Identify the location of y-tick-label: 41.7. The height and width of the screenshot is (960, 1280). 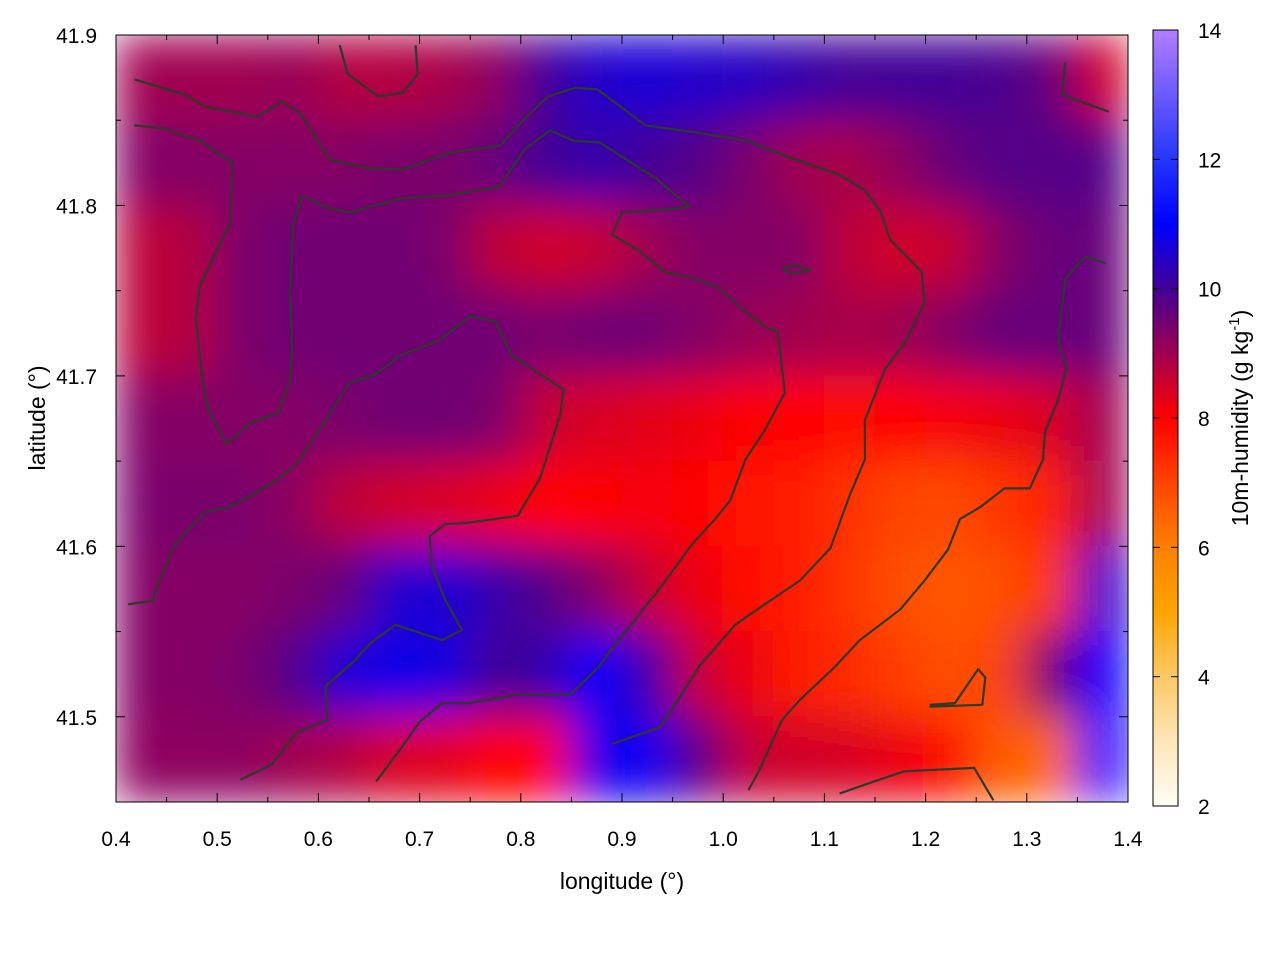
(76, 377).